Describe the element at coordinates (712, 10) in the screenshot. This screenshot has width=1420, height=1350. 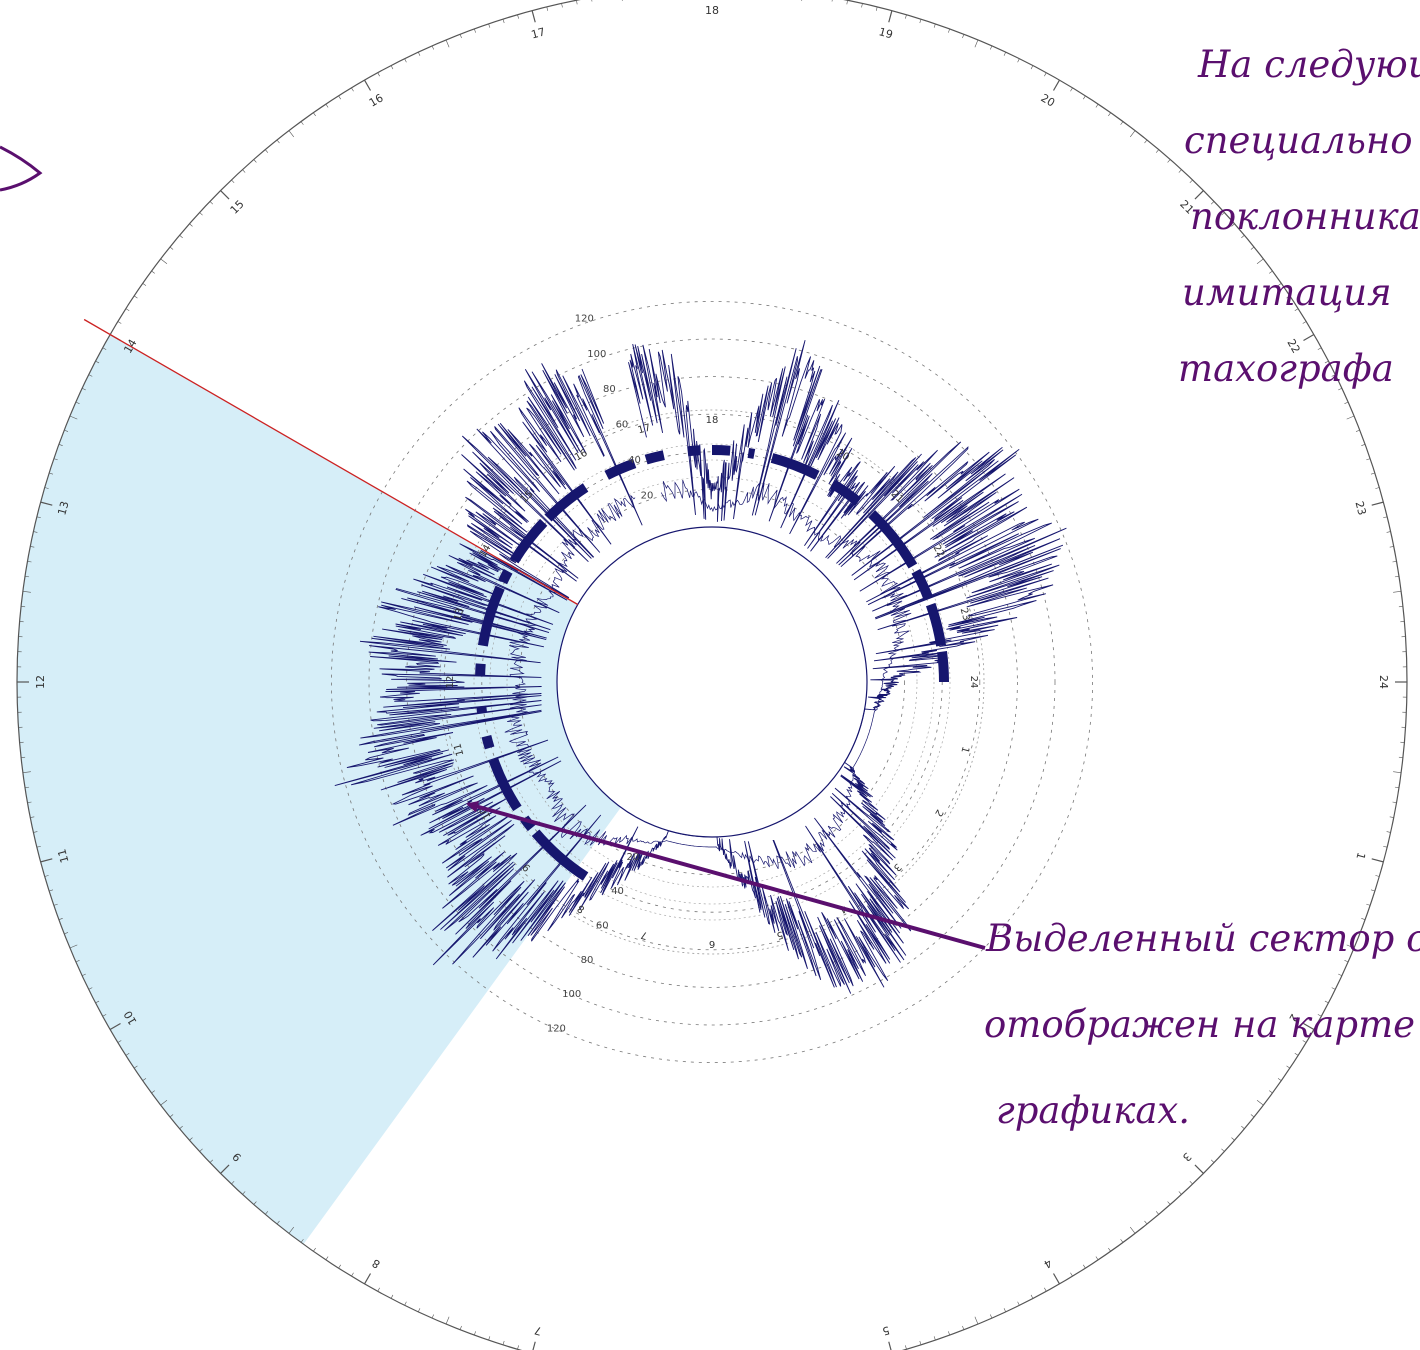
I see `clock-tick-label: 18` at that location.